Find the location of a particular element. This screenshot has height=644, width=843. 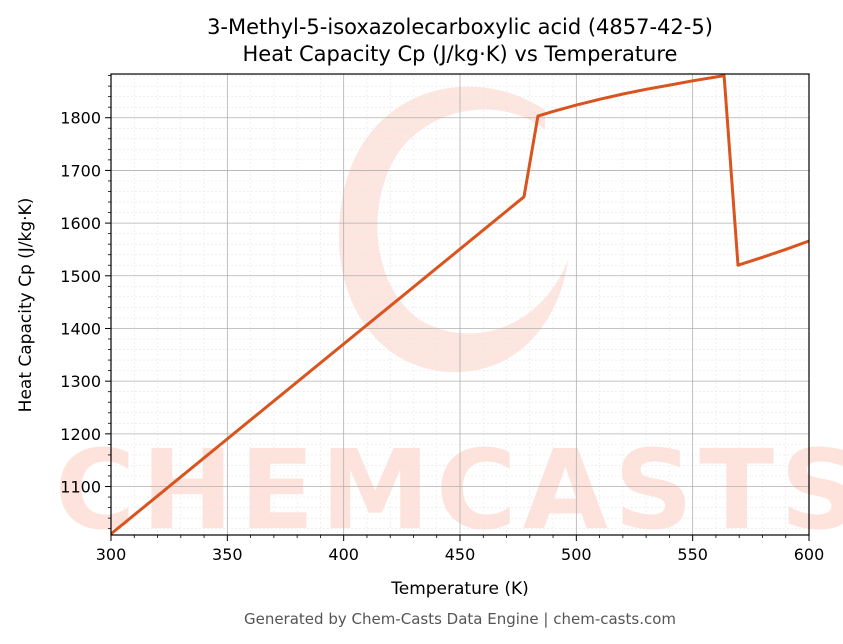

x-axis-label: Temperature (K) is located at coordinates (459, 589).